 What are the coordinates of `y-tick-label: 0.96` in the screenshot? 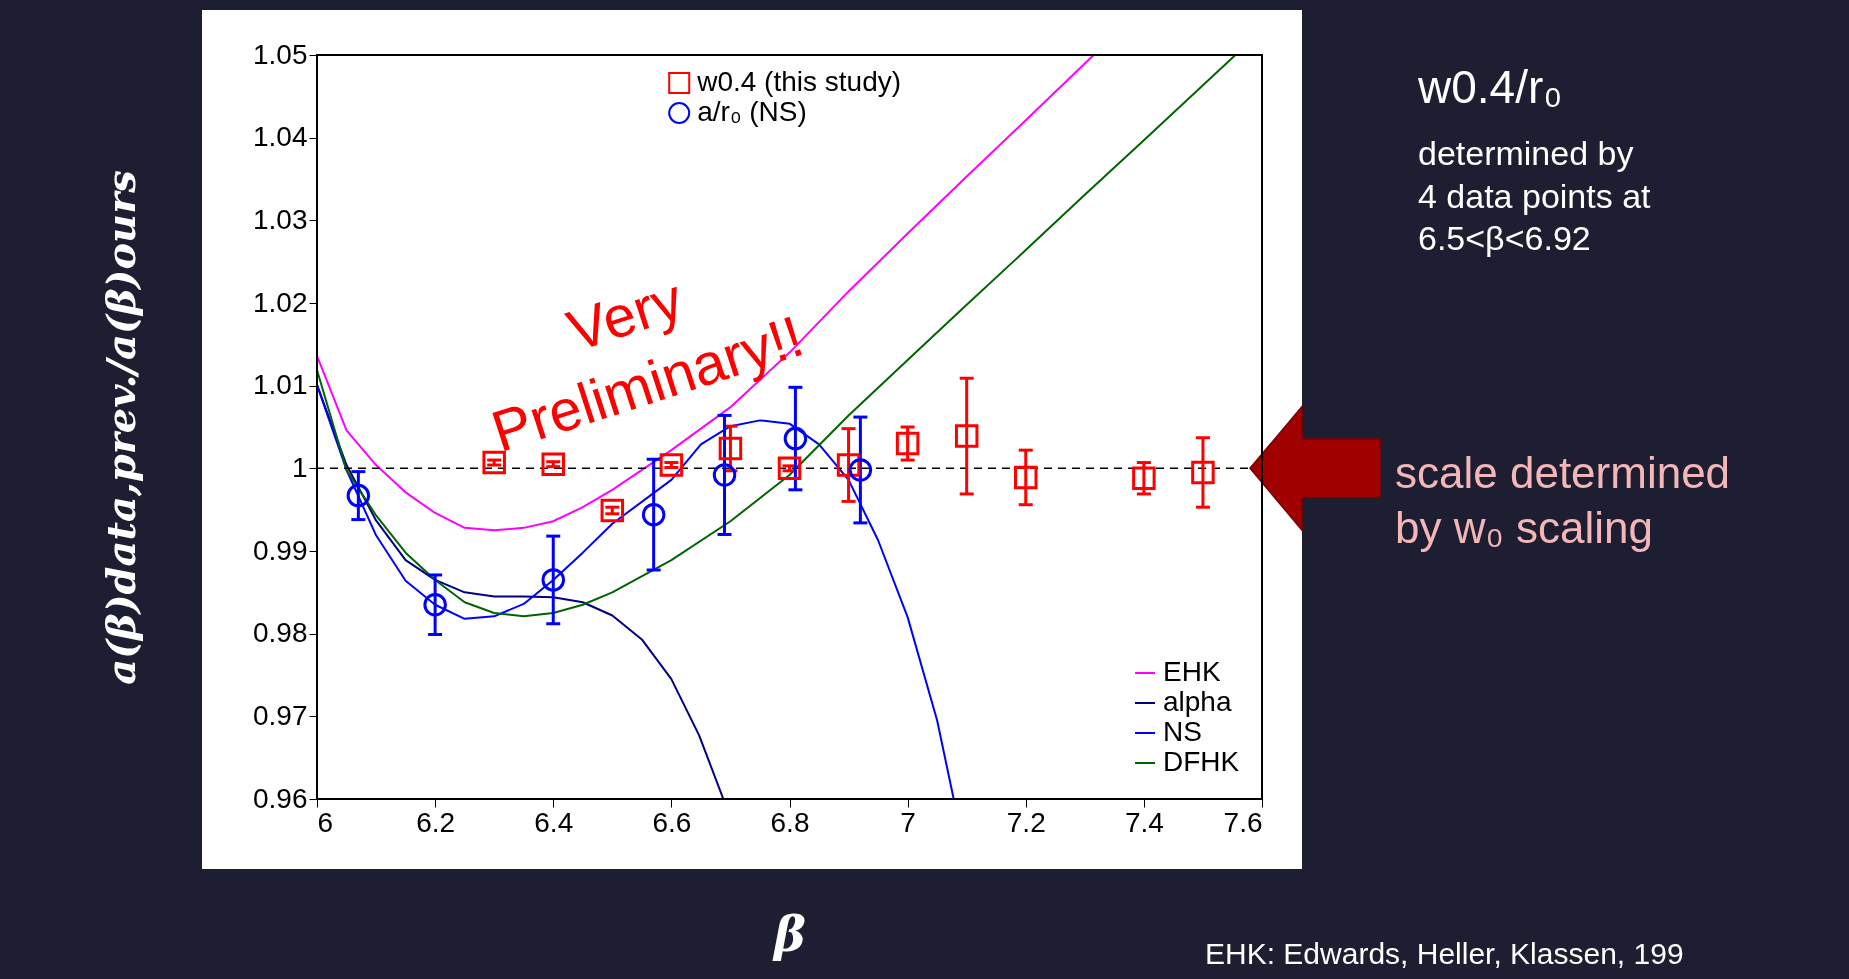 It's located at (280, 798).